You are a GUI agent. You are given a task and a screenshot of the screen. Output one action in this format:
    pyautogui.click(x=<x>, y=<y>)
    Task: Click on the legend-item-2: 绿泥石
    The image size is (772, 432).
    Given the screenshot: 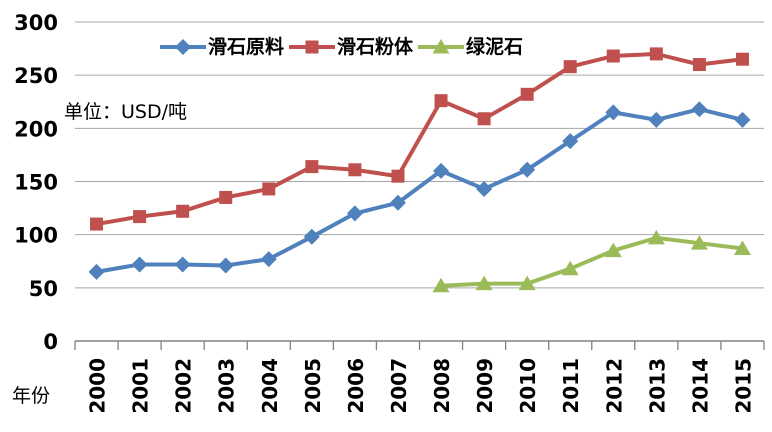 What is the action you would take?
    pyautogui.click(x=470, y=47)
    